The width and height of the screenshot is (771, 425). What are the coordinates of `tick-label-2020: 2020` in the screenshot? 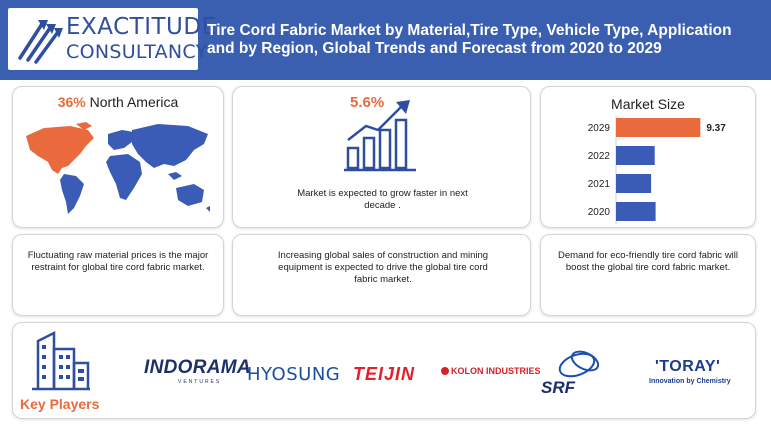 It's located at (599, 212).